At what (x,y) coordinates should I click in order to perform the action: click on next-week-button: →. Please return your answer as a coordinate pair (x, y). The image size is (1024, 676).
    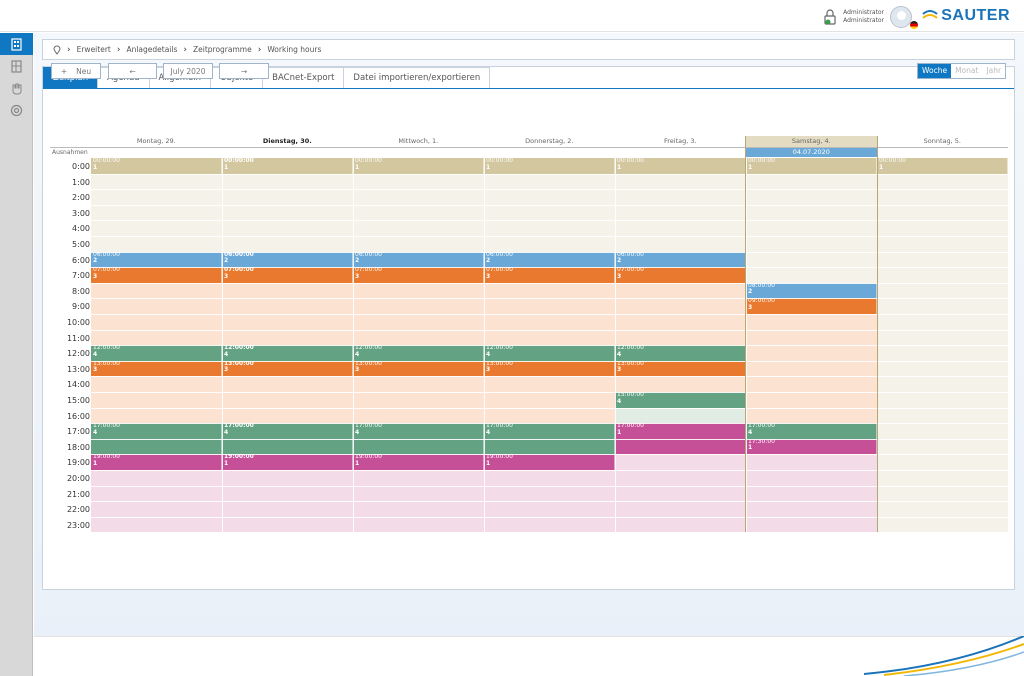
    Looking at the image, I should click on (244, 71).